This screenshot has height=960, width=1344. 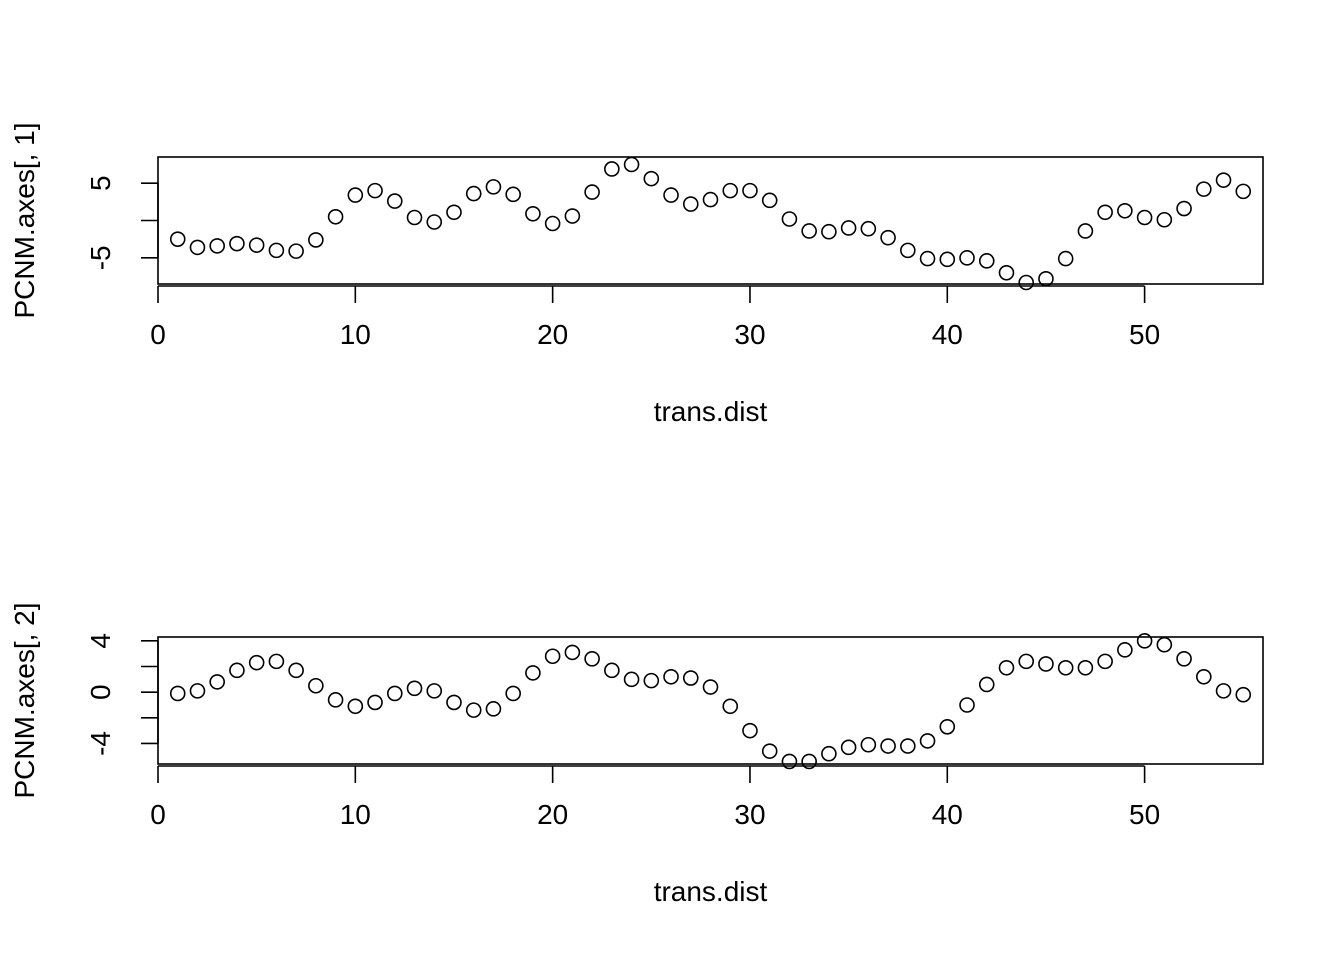 I want to click on y-tick-label: 0, so click(x=100, y=692).